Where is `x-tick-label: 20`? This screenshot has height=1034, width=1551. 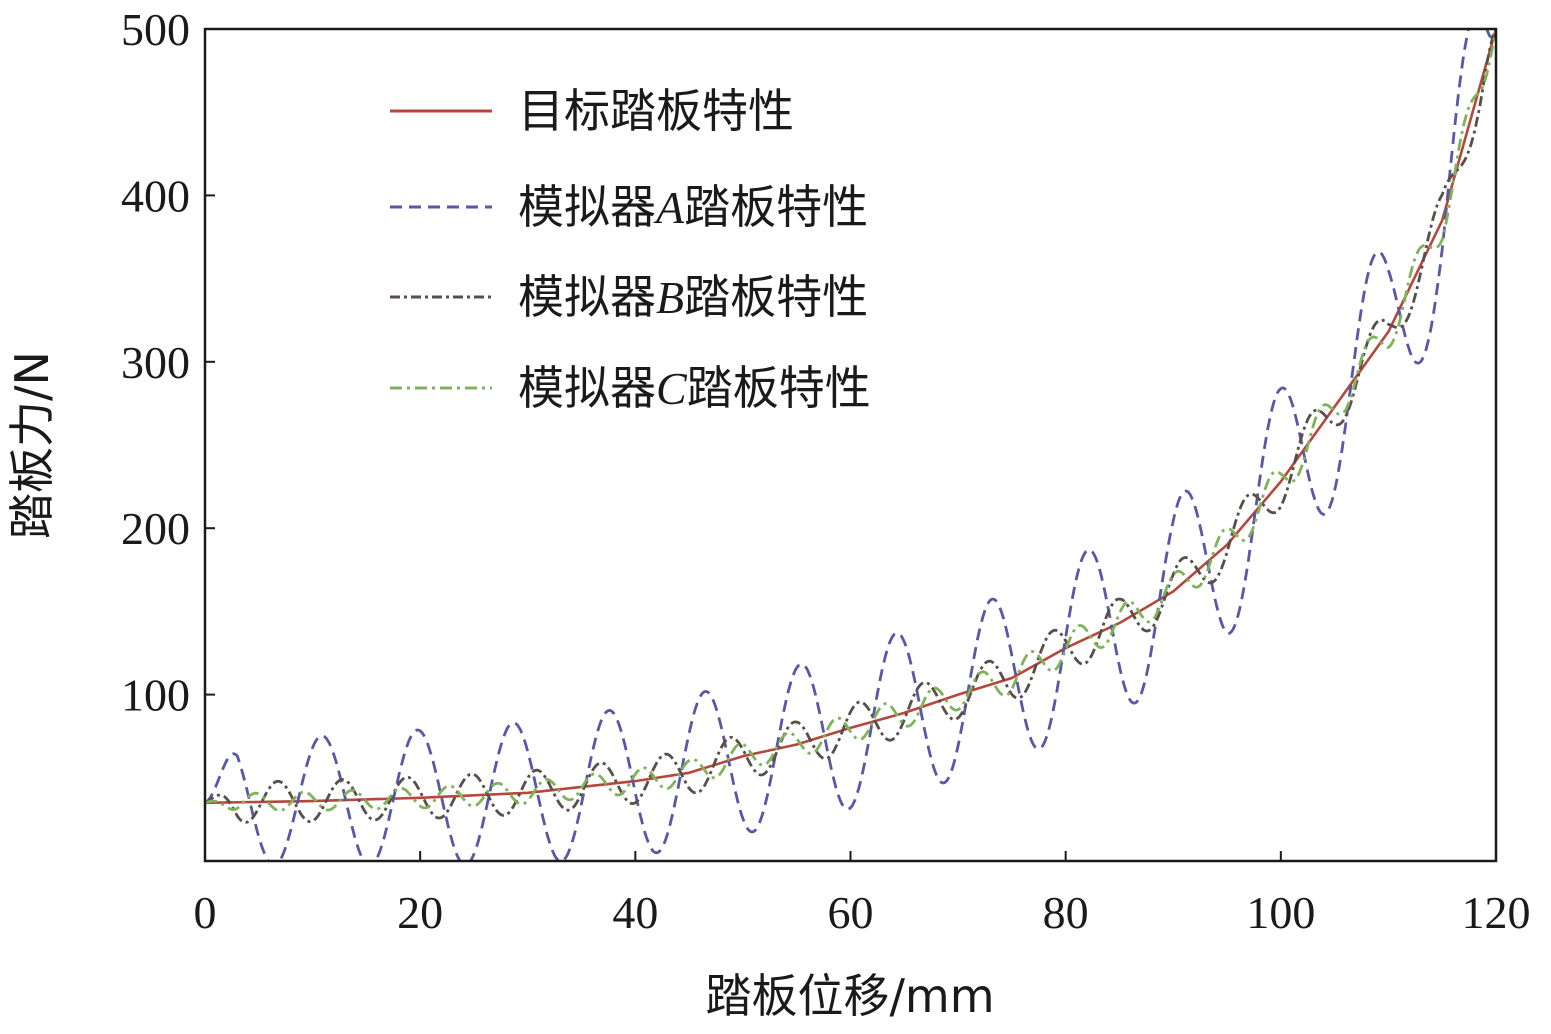
x-tick-label: 20 is located at coordinates (420, 912).